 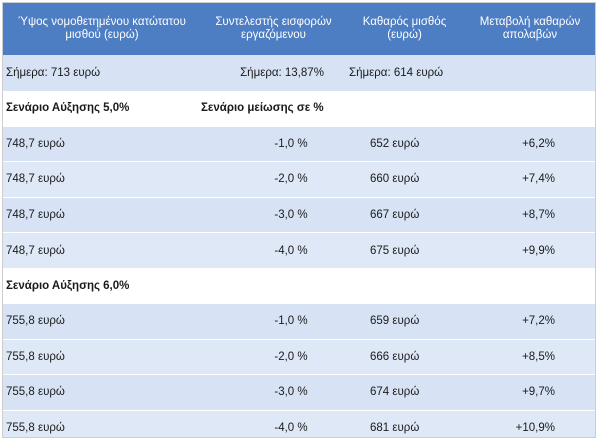 What do you see at coordinates (404, 423) in the screenshot?
I see `net-cell: 681 ευρώ` at bounding box center [404, 423].